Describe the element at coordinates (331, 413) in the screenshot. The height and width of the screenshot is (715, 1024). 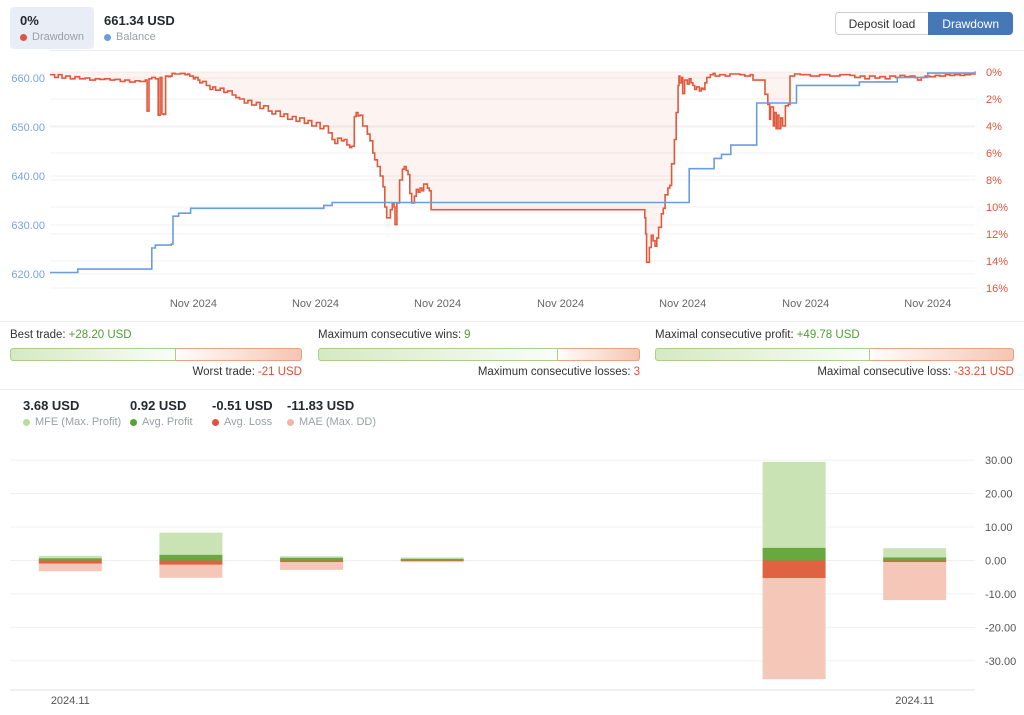
I see `metric-mae: -11.83 USD MAE (Max. DD)` at that location.